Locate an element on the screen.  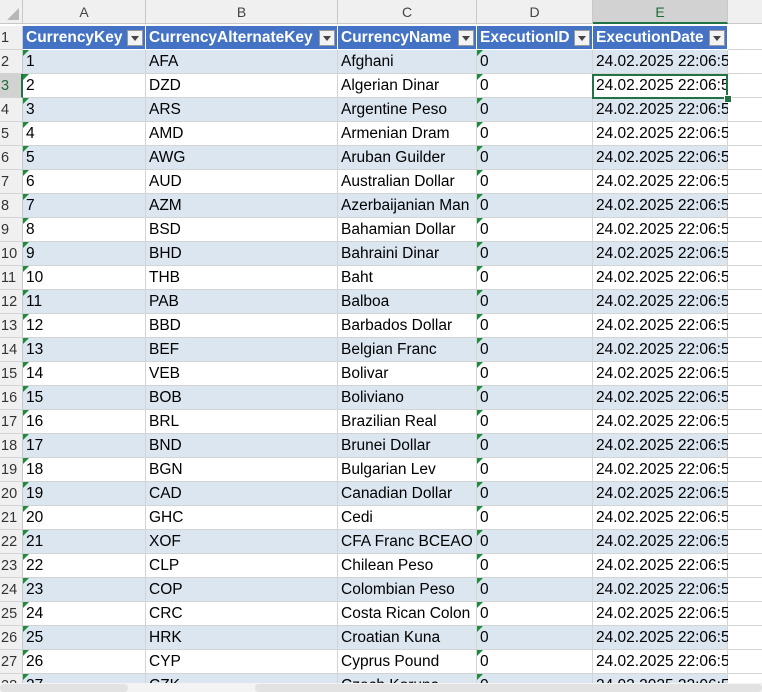
cell-currency-key: 16 is located at coordinates (84, 422).